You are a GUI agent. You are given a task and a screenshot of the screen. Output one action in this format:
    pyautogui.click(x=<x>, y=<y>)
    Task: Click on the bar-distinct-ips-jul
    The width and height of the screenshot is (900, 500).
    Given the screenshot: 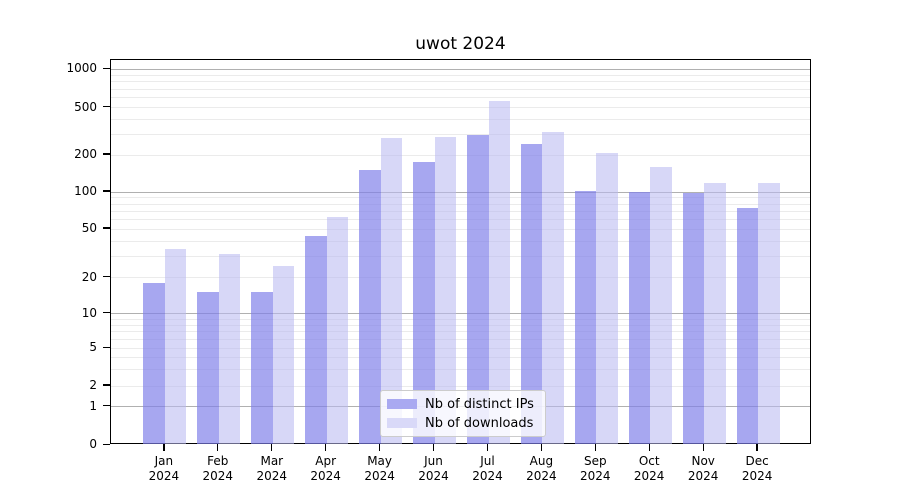 What is the action you would take?
    pyautogui.click(x=478, y=289)
    